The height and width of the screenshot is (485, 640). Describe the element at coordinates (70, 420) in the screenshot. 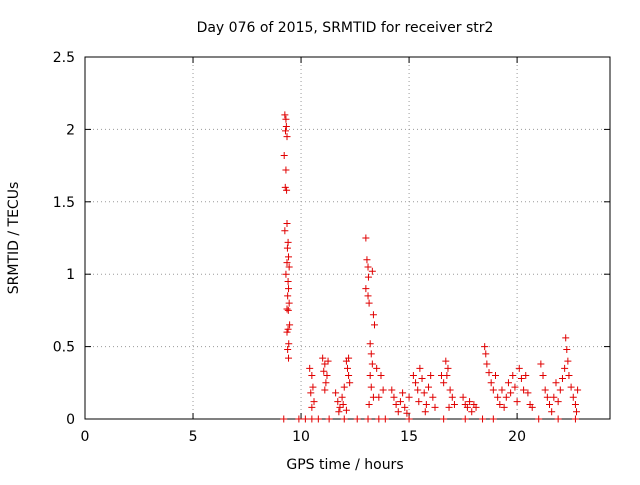

I see `y-tick-label: 0` at that location.